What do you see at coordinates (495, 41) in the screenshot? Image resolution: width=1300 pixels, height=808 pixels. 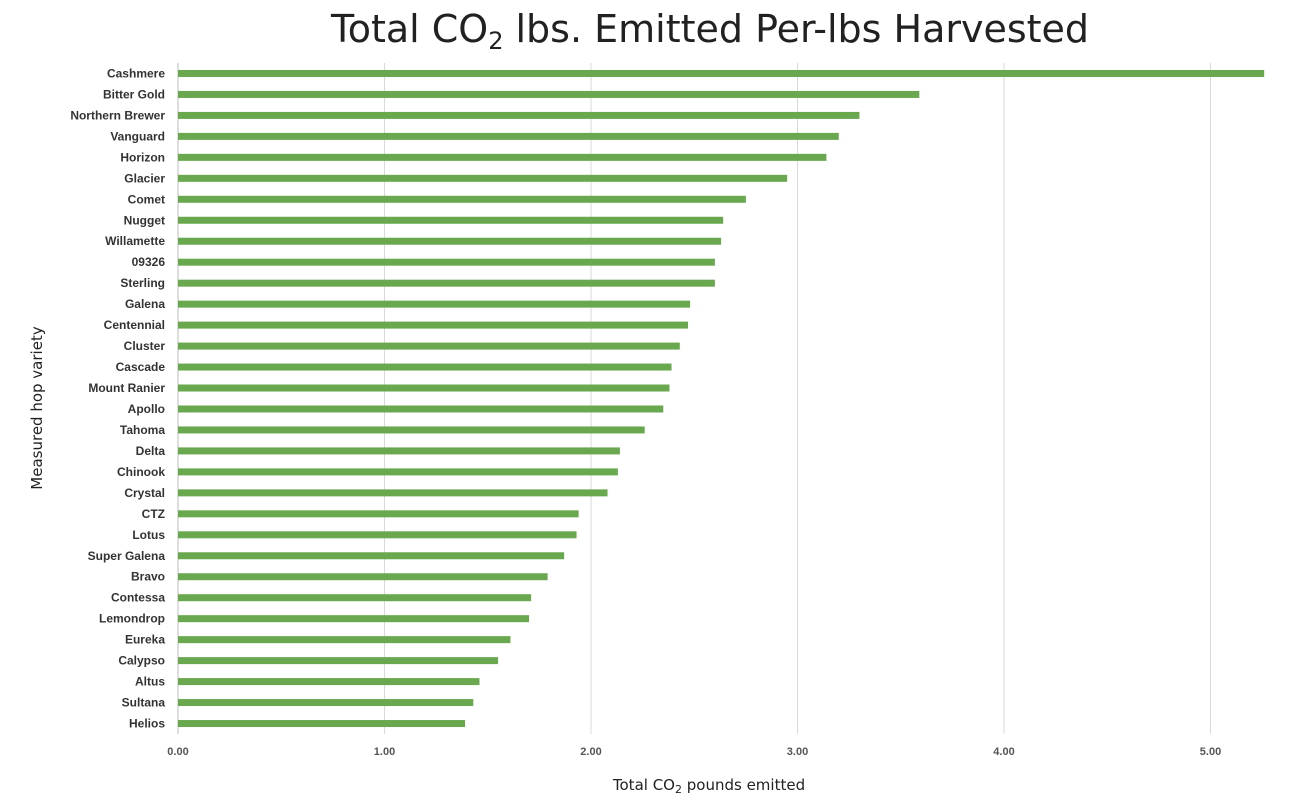 I see `title-subscript: 2` at bounding box center [495, 41].